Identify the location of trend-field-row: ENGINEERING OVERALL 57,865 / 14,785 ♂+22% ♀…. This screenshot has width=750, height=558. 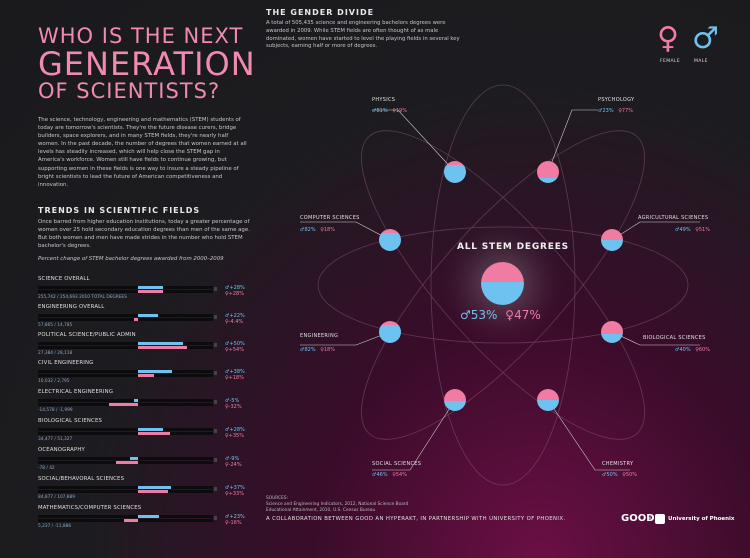
(143, 316).